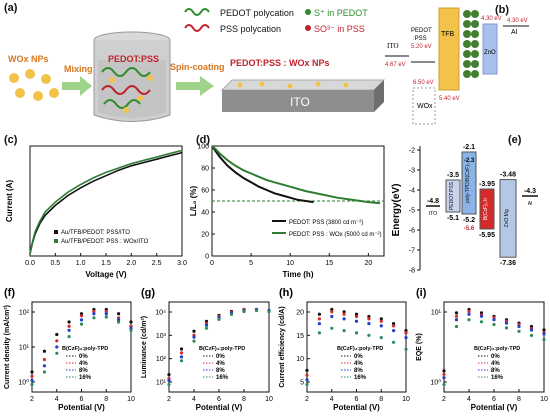  Describe the element at coordinates (368, 263) in the screenshot. I see `x-tick-label: 20` at that location.